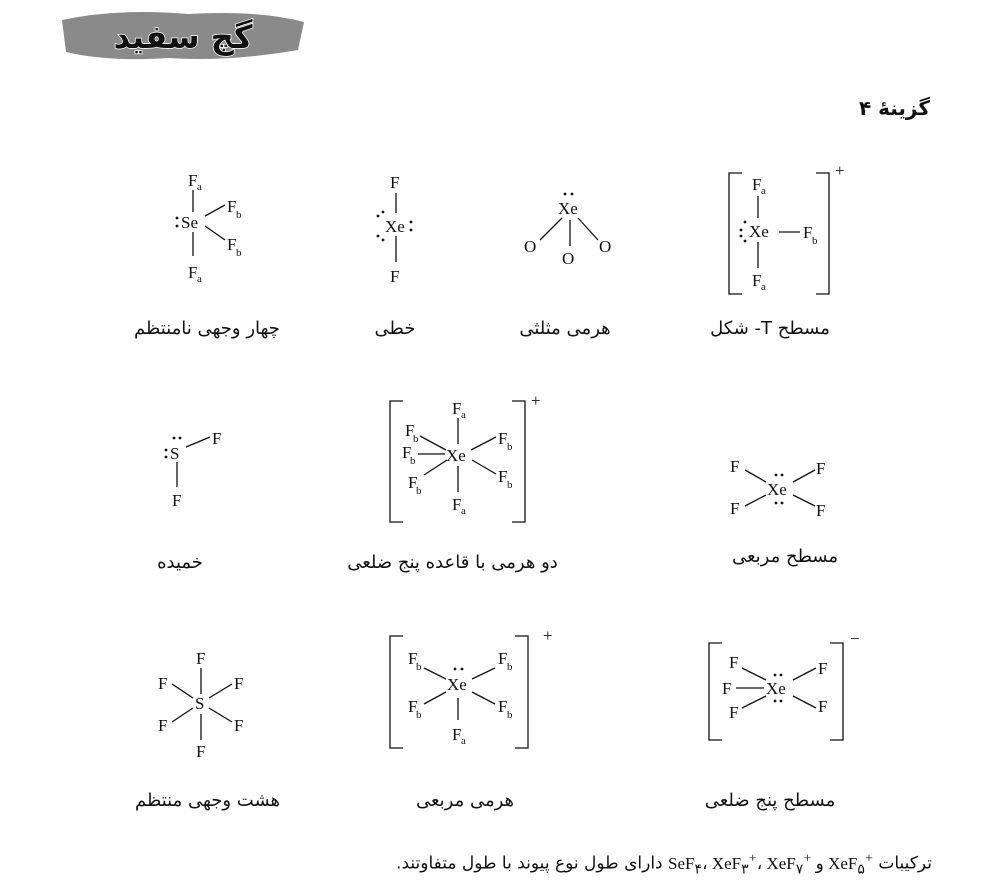  I want to click on formula-sub: ۴, so click(698, 869).